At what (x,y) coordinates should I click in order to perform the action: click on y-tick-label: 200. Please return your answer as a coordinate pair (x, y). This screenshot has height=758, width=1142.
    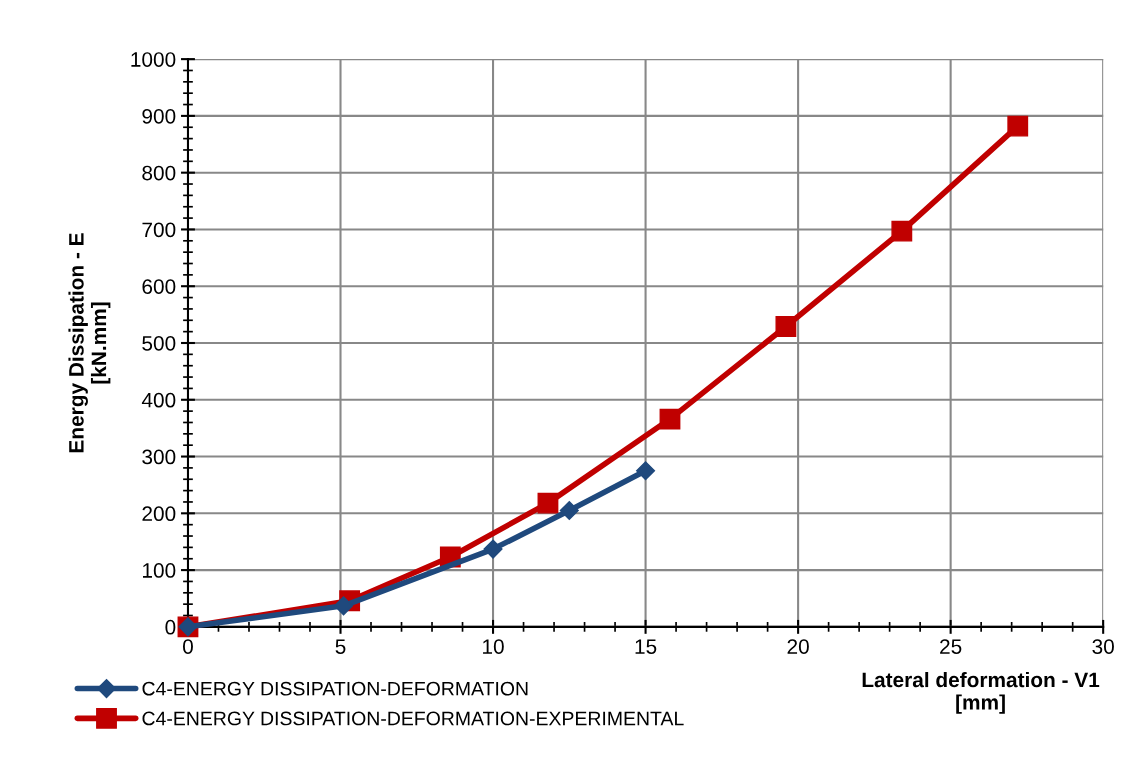
    Looking at the image, I should click on (159, 514).